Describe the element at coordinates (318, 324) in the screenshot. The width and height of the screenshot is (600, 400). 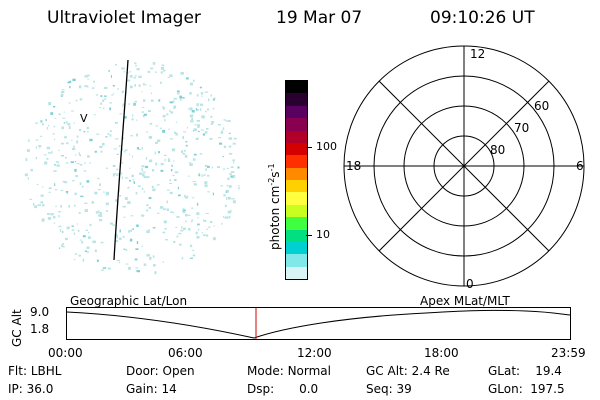
I see `altitude-curve` at that location.